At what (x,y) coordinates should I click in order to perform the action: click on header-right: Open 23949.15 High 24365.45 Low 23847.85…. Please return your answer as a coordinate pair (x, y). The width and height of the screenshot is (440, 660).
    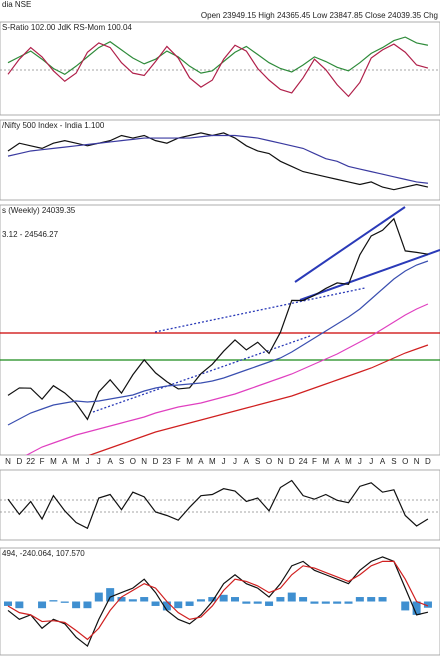
    Looking at the image, I should click on (319, 15).